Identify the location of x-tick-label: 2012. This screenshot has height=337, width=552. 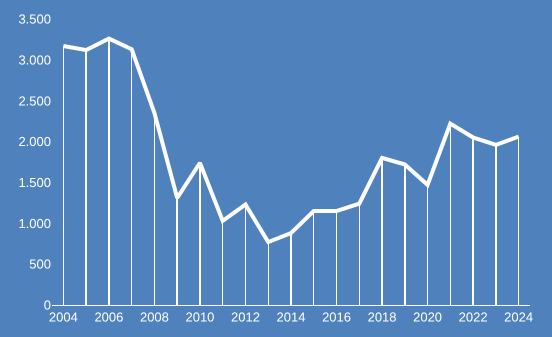
(245, 317).